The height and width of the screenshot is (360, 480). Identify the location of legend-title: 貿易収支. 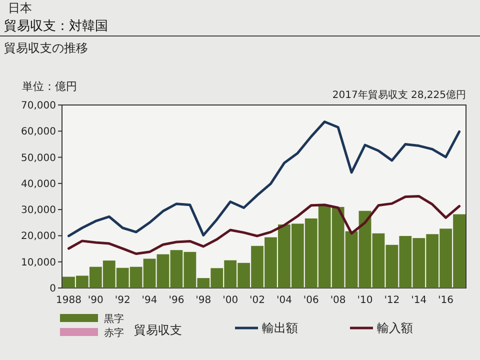
(158, 330).